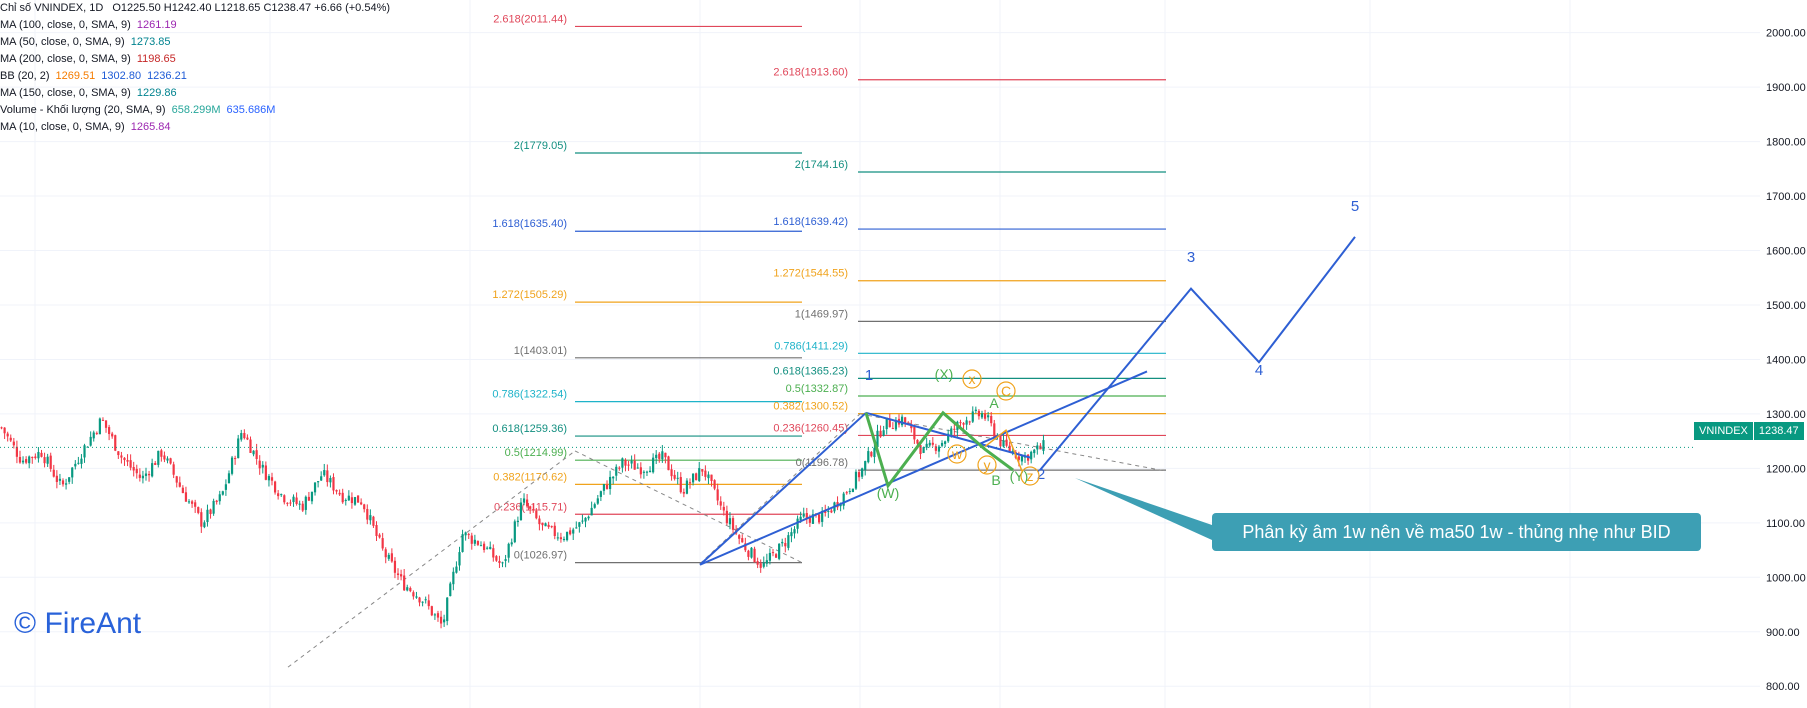  Describe the element at coordinates (1041, 474) in the screenshot. I see `wave-label: 2` at that location.